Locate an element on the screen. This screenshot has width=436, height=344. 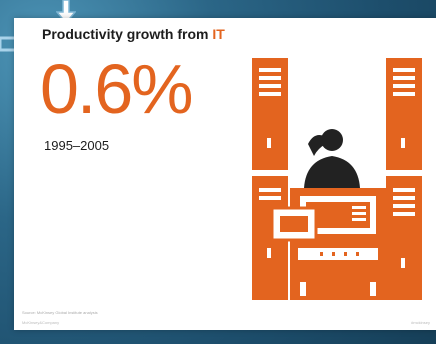
year-range: 1995–2005 is located at coordinates (77, 145).